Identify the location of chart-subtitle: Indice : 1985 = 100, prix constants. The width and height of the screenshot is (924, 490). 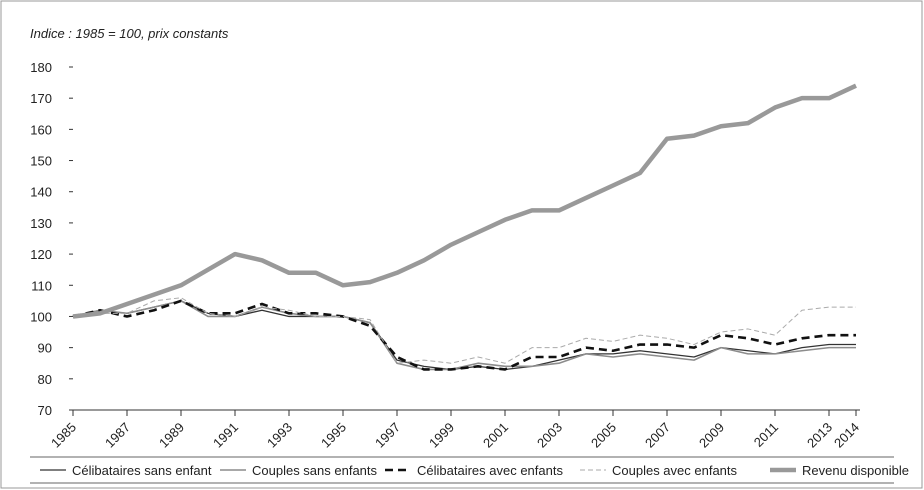
(129, 33).